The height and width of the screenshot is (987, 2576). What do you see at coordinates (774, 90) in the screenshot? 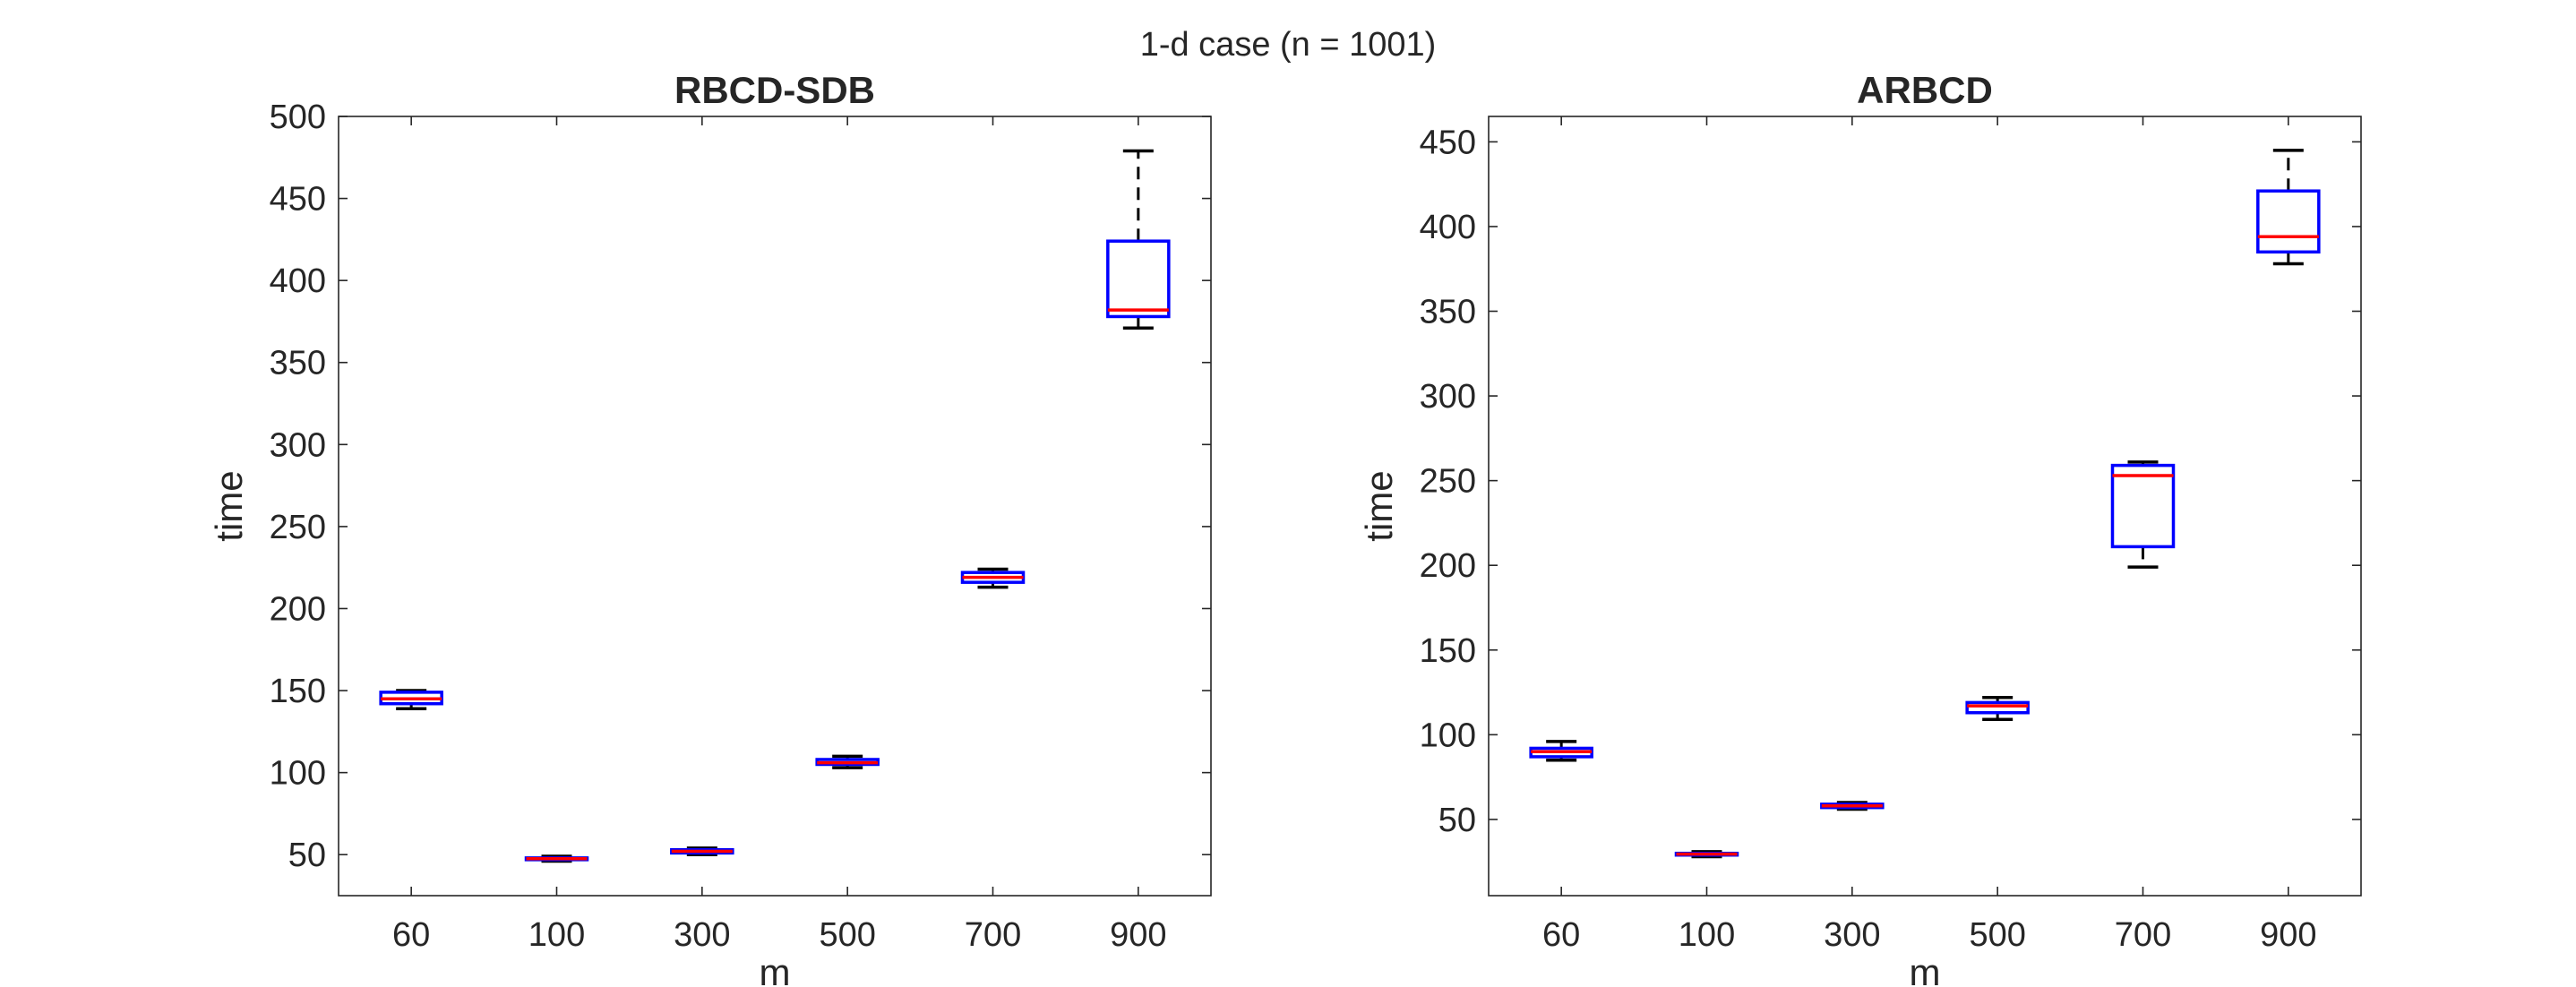
I see `plot-title: RBCD-SDB` at bounding box center [774, 90].